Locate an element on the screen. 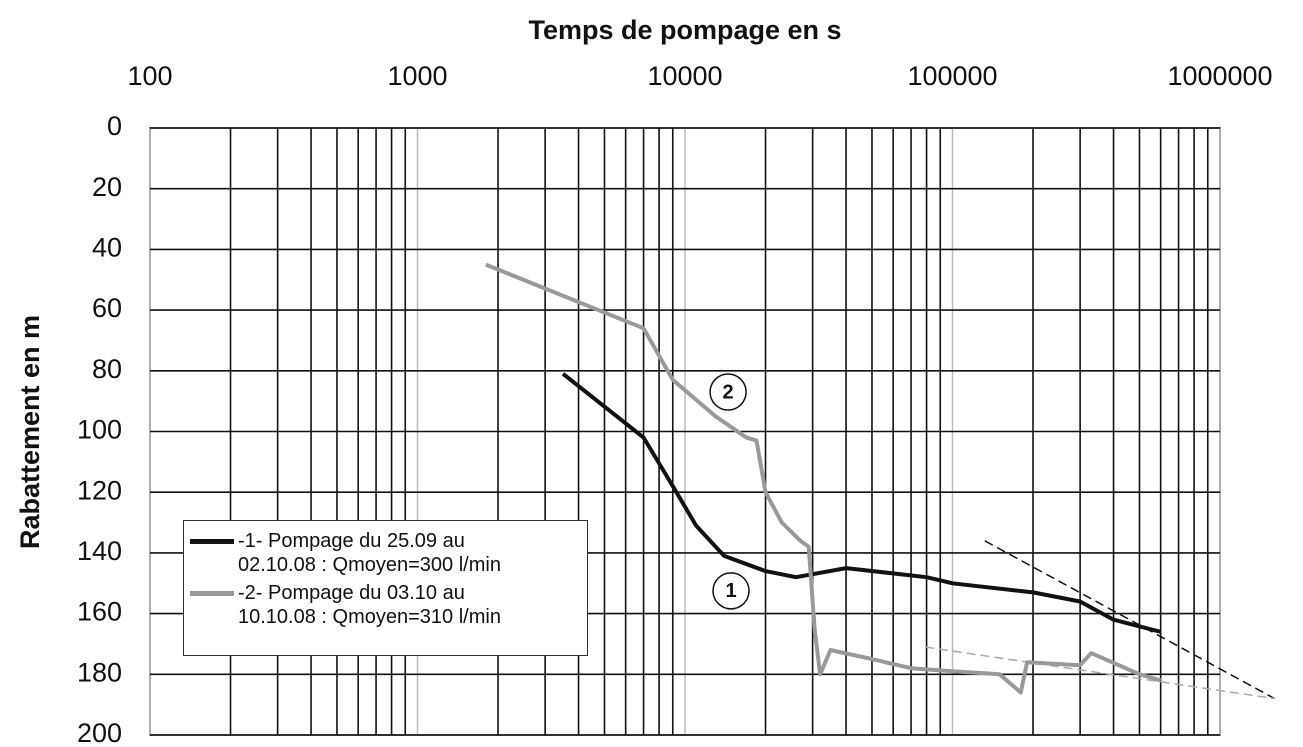 The height and width of the screenshot is (747, 1303). y-tick-label: 200 is located at coordinates (99, 732).